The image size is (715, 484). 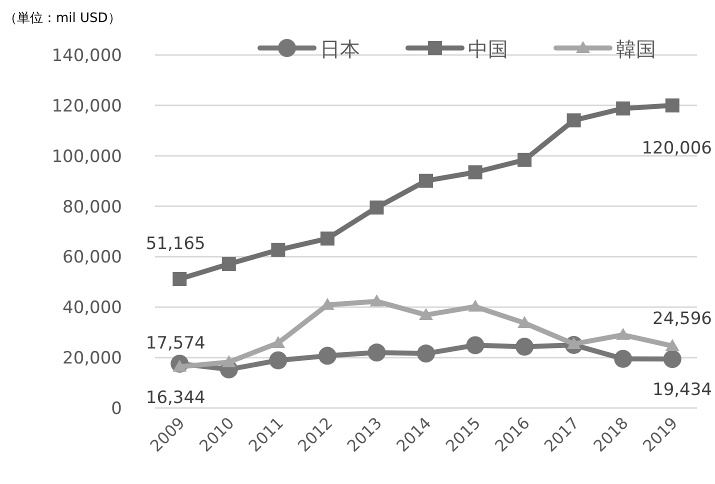 What do you see at coordinates (677, 148) in the screenshot?
I see `data-label: 120,006` at bounding box center [677, 148].